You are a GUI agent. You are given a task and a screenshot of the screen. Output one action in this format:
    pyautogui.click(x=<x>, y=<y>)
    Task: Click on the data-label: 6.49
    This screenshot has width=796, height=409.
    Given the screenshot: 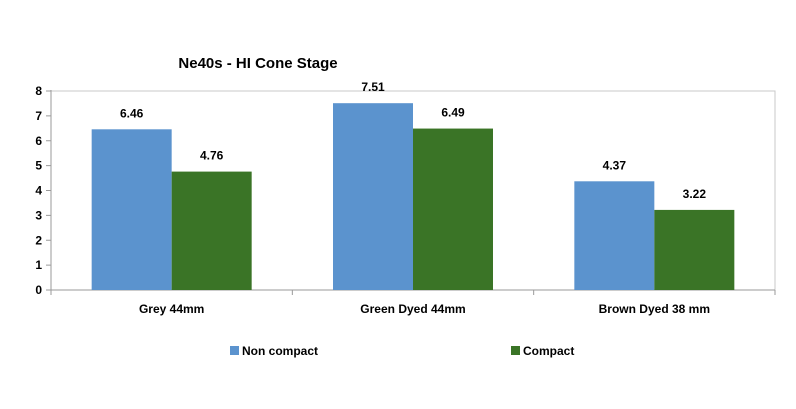 What is the action you would take?
    pyautogui.click(x=453, y=113)
    